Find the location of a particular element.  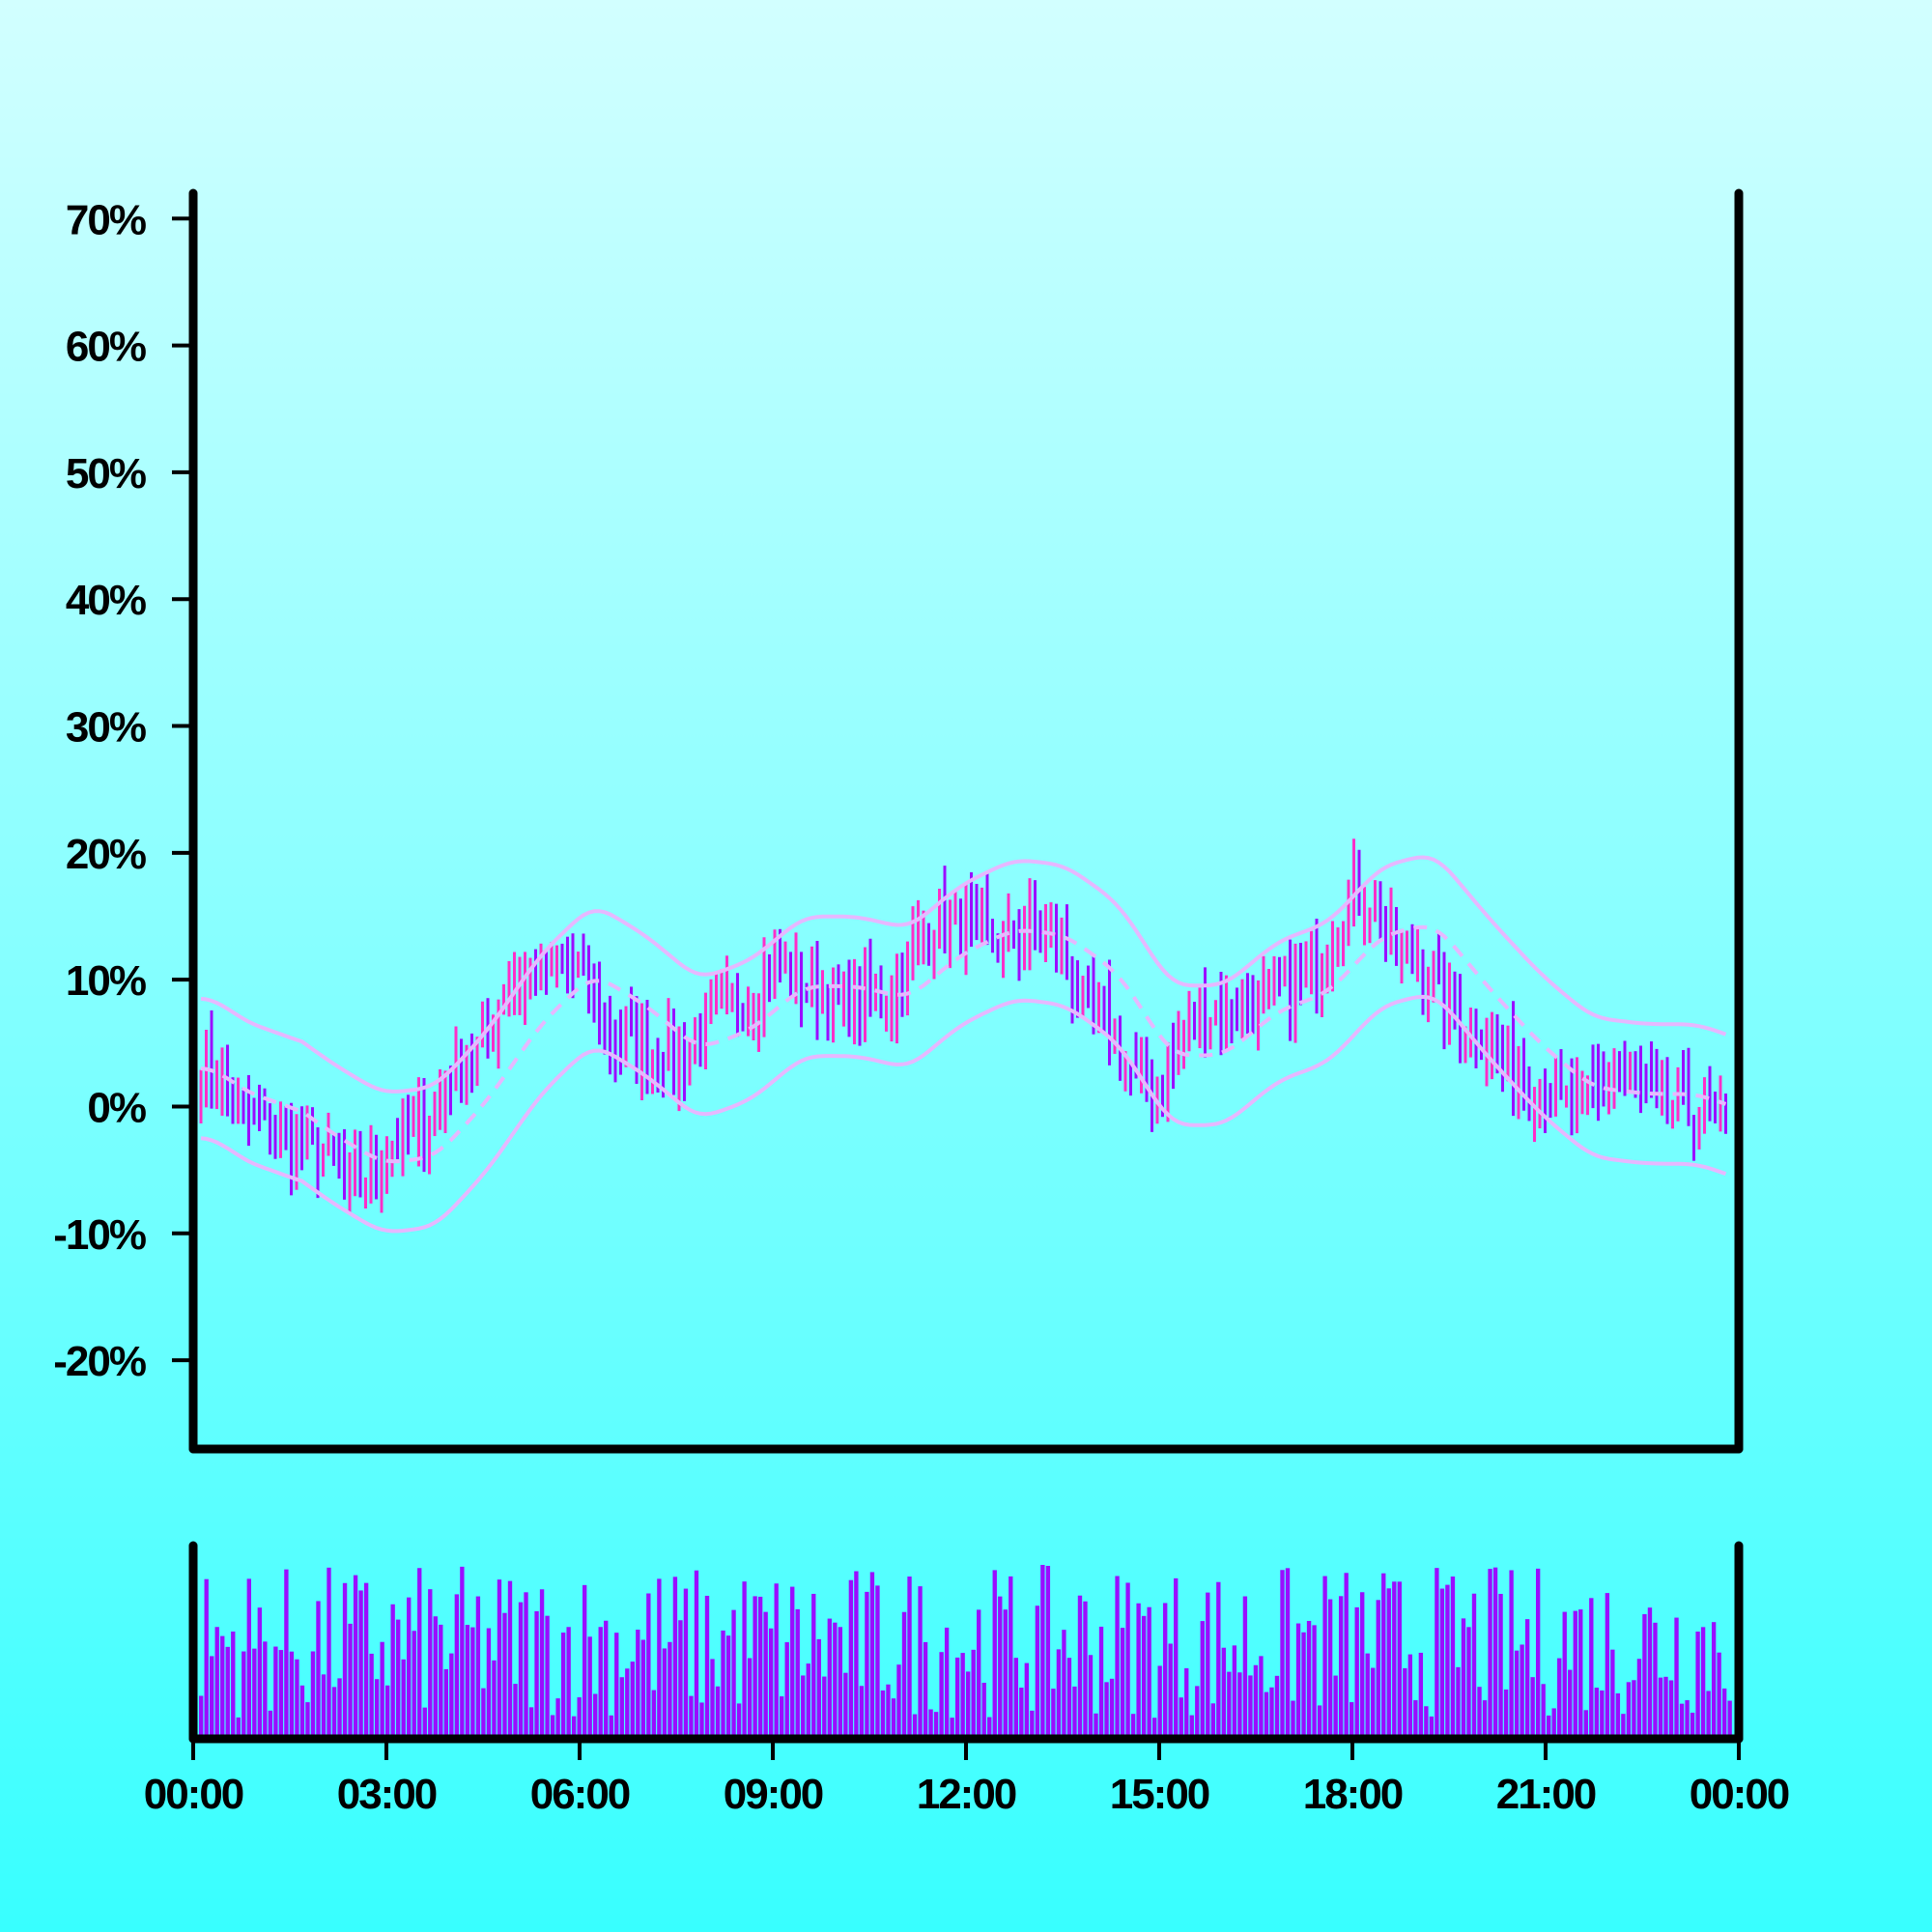

y-tick-label: 10% is located at coordinates (106, 981).